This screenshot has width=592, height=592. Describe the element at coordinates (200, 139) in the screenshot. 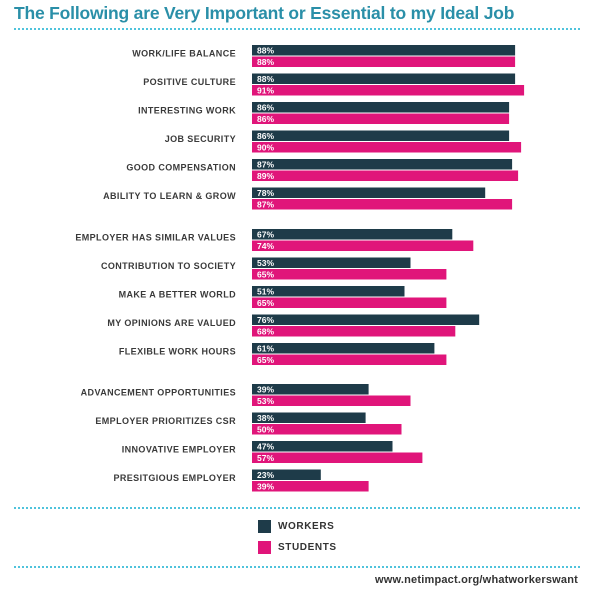

I see `category-label: JOB SECURITY` at that location.